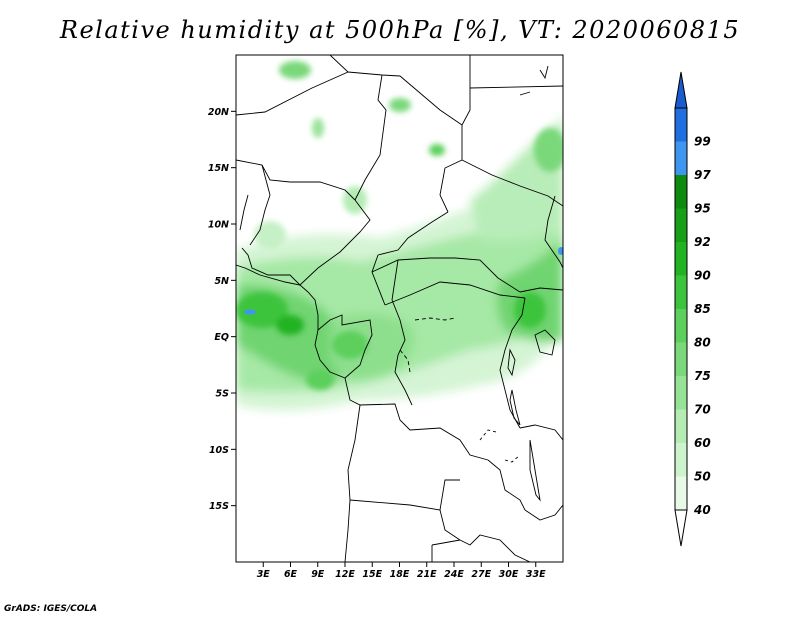 The height and width of the screenshot is (618, 800). Describe the element at coordinates (437, 150) in the screenshot. I see `humidity-patch-n3` at that location.